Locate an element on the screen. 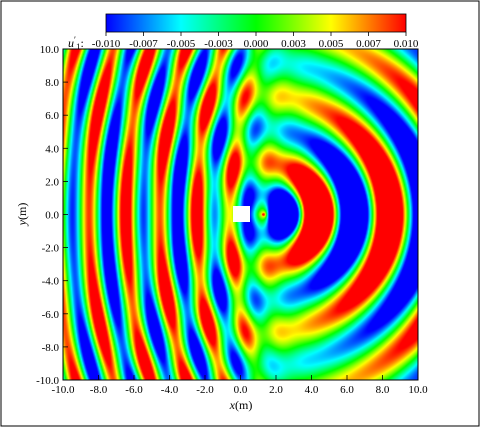  y-tick-label: 10.0 is located at coordinates (50, 50).